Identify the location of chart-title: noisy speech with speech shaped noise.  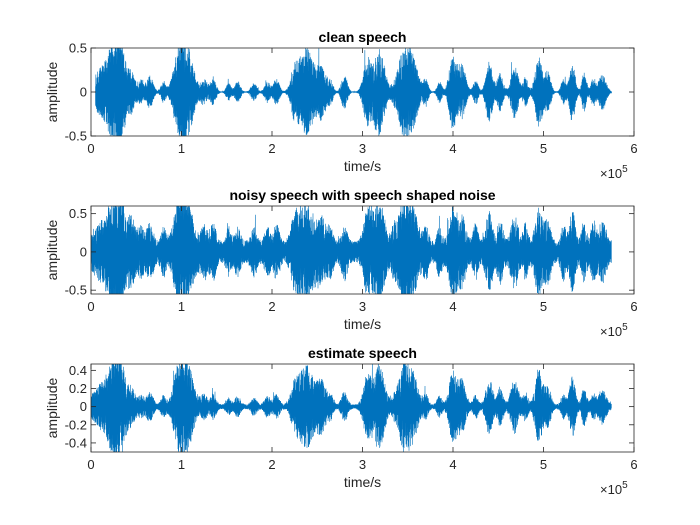
(362, 195).